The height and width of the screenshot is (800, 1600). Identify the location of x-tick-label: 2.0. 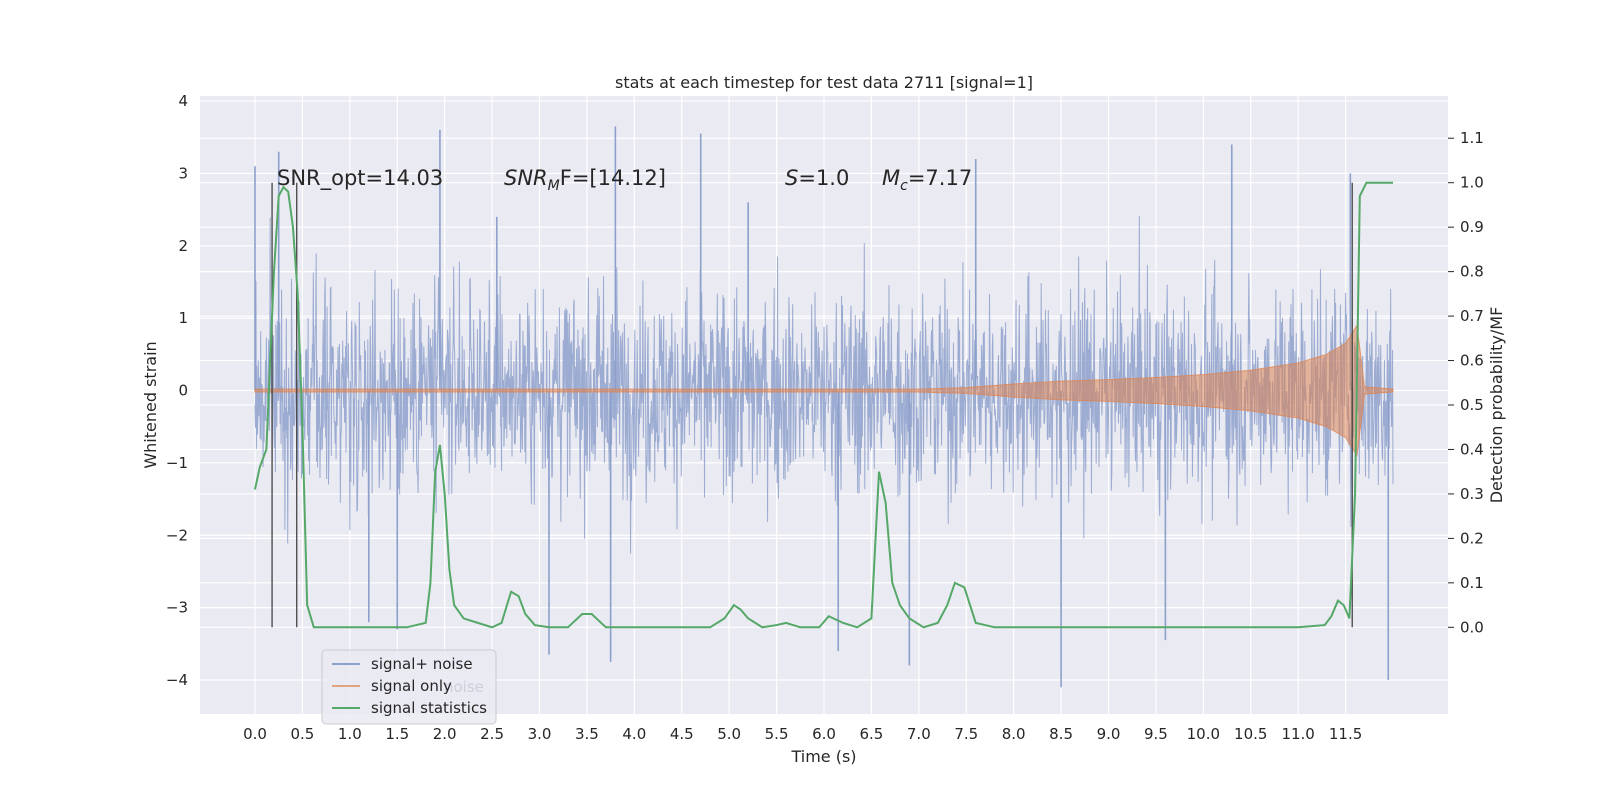
(445, 734).